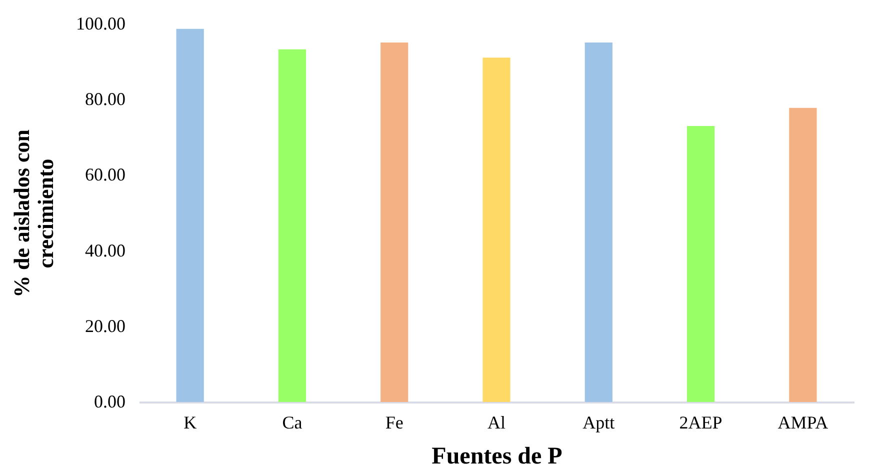  What do you see at coordinates (598, 422) in the screenshot?
I see `x-tick-label: Aptt` at bounding box center [598, 422].